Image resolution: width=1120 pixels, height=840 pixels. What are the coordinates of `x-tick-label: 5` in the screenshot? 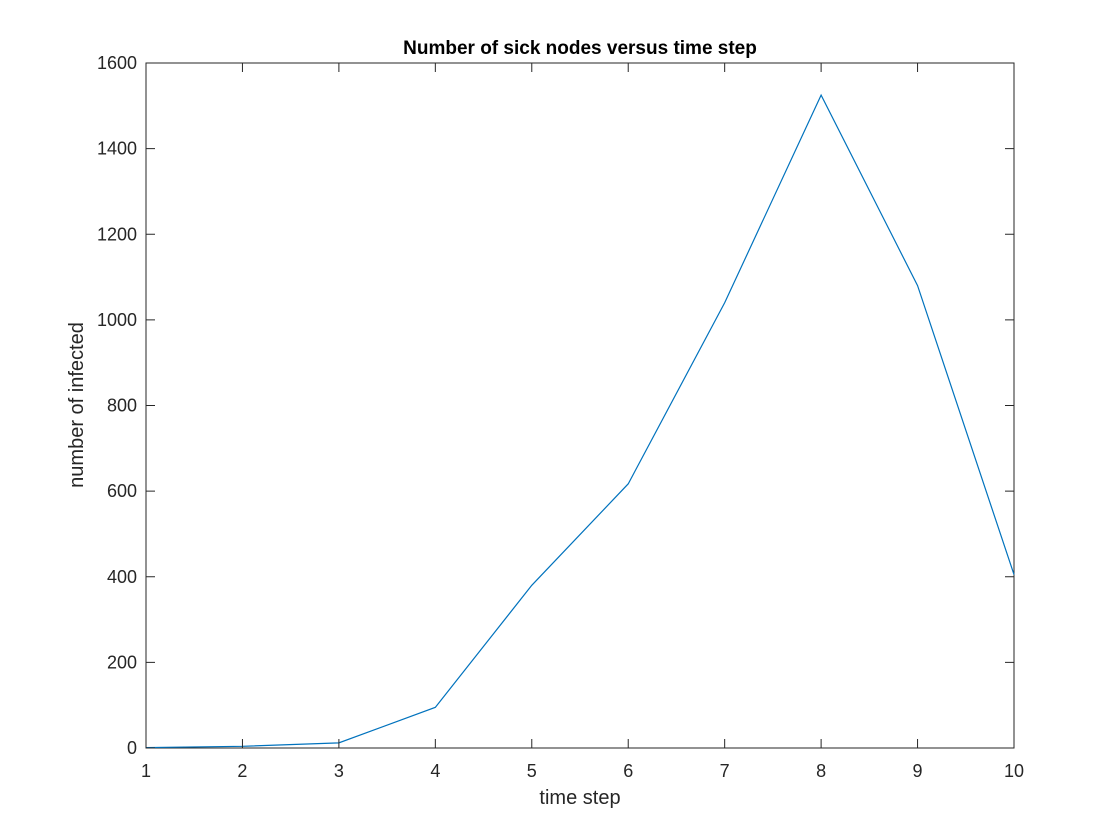 It's located at (532, 771).